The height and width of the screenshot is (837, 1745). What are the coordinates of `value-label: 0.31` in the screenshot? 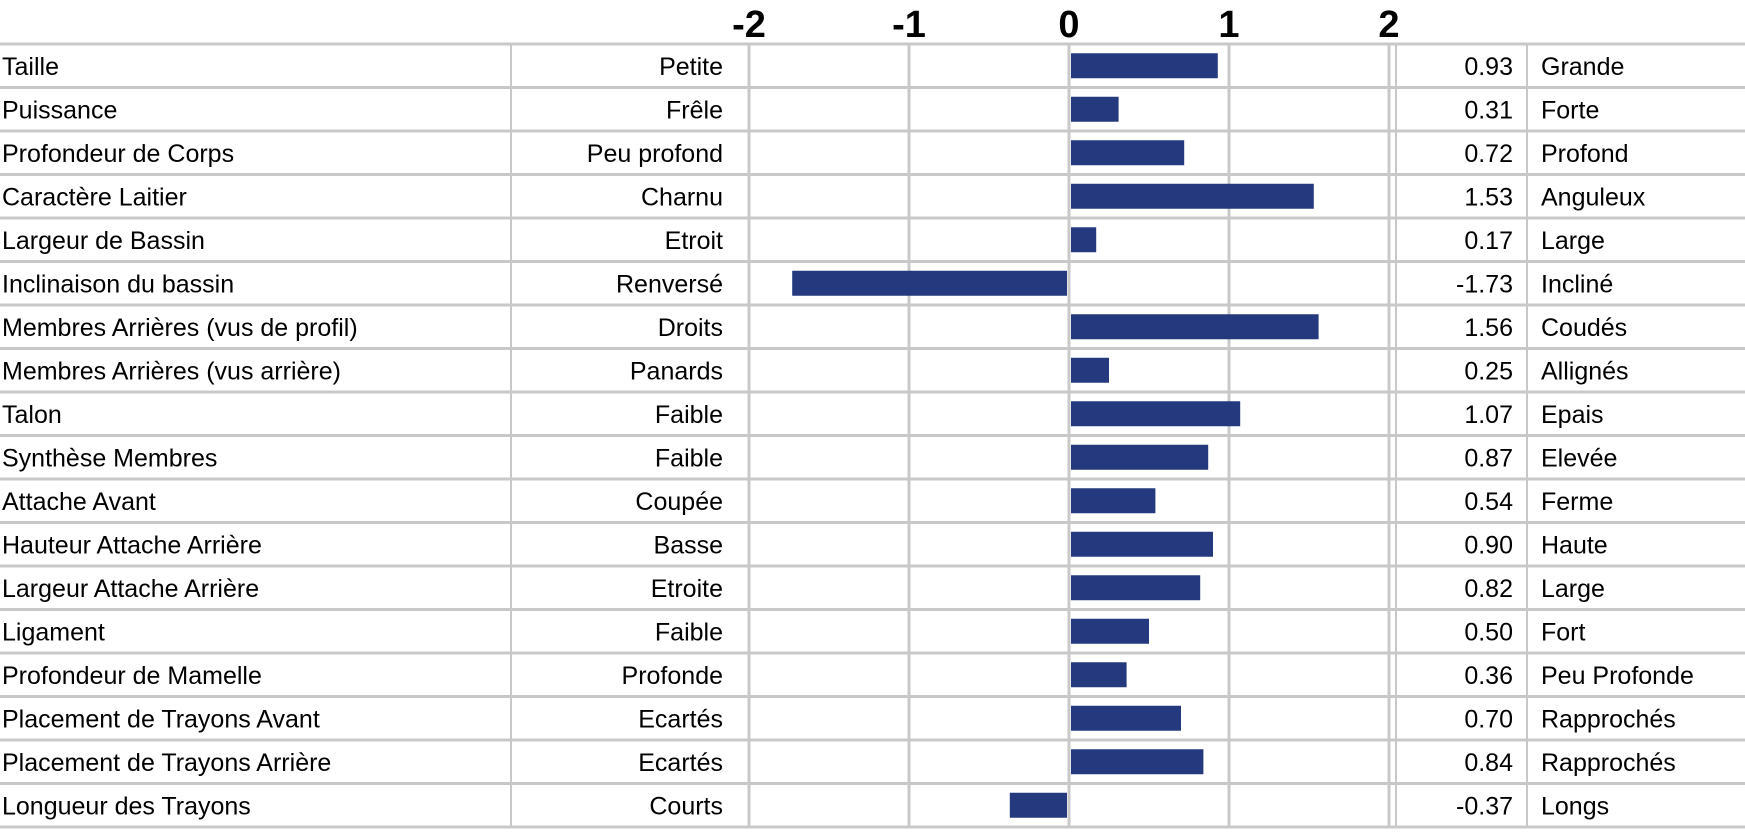 It's located at (1488, 110).